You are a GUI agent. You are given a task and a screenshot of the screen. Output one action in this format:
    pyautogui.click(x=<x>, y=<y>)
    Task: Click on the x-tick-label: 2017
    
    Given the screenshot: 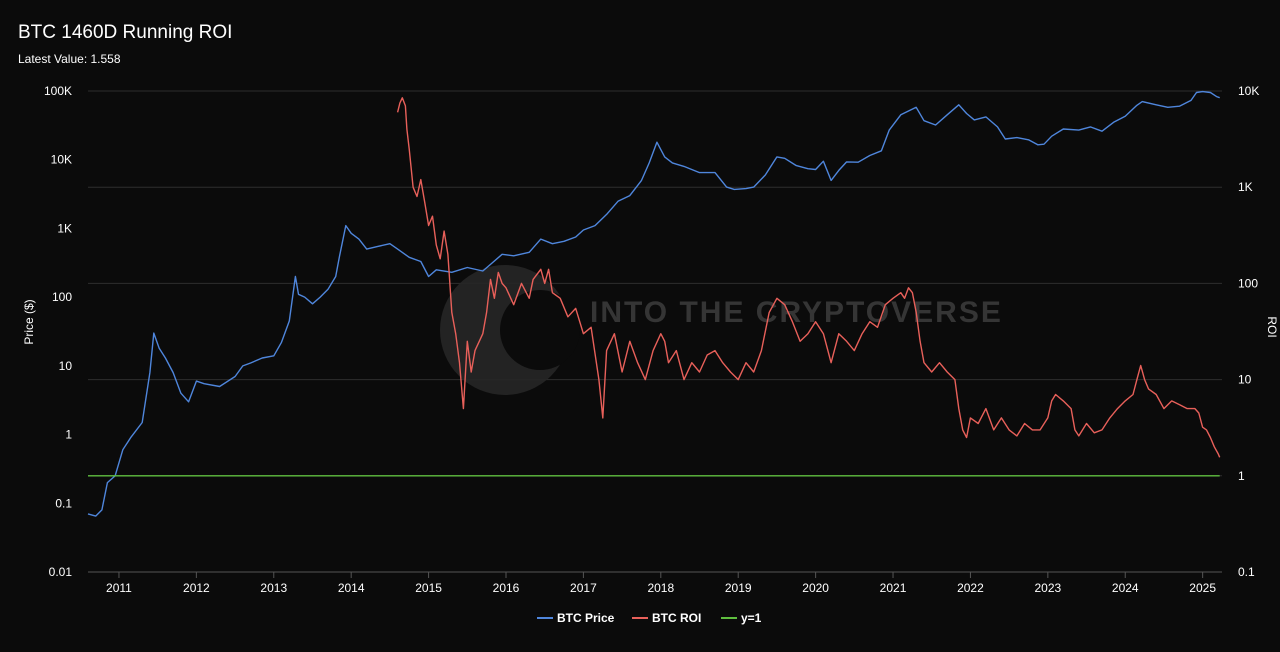 What is the action you would take?
    pyautogui.click(x=583, y=588)
    